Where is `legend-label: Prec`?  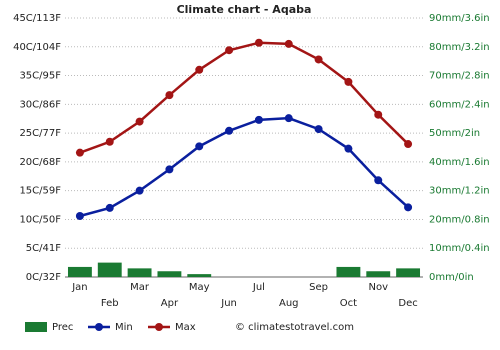 legend-label: Prec is located at coordinates (62, 327).